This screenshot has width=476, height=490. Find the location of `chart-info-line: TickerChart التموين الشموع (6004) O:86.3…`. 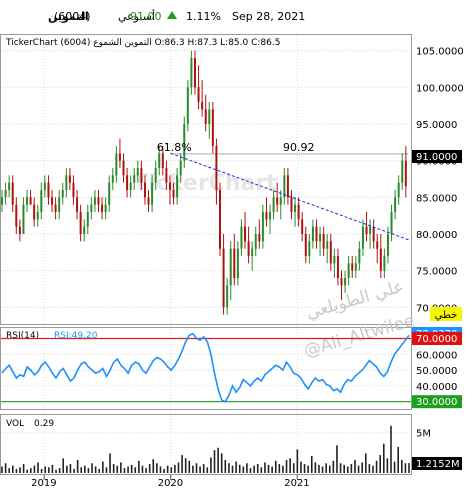

chart-info-line: TickerChart التموين الشموع (6004) O:86.3… is located at coordinates (142, 43).